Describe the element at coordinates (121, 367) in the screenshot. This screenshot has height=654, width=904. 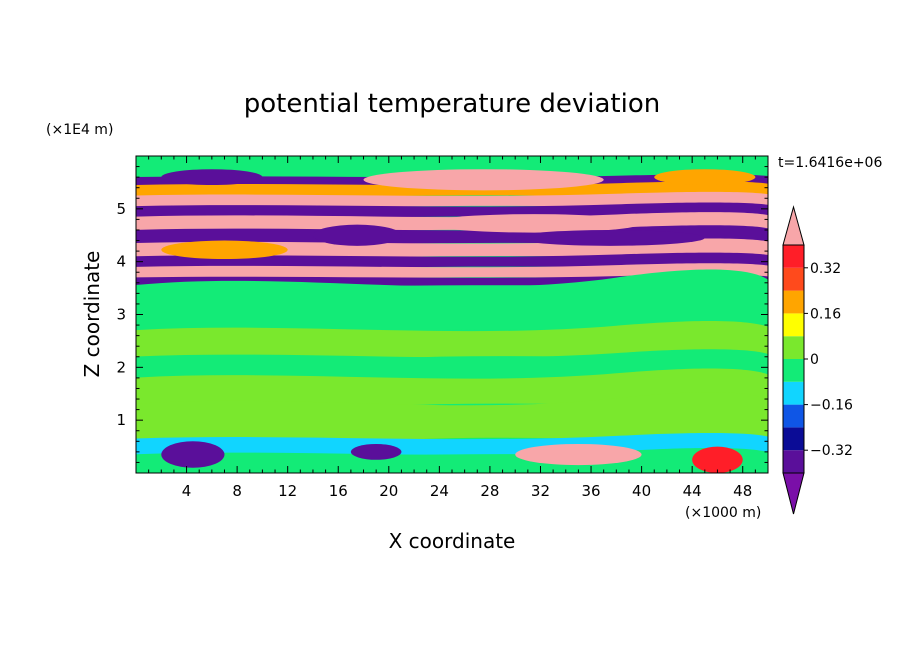
I see `y-tick-label: 2` at that location.